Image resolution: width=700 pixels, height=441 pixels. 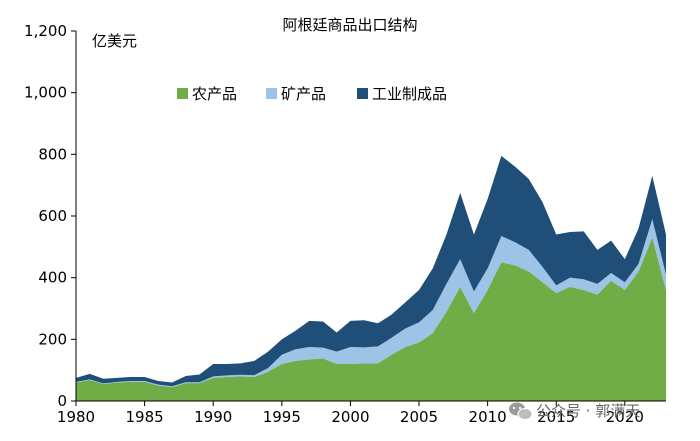 What do you see at coordinates (114, 41) in the screenshot?
I see `y-axis-unit-label: 亿美元` at bounding box center [114, 41].